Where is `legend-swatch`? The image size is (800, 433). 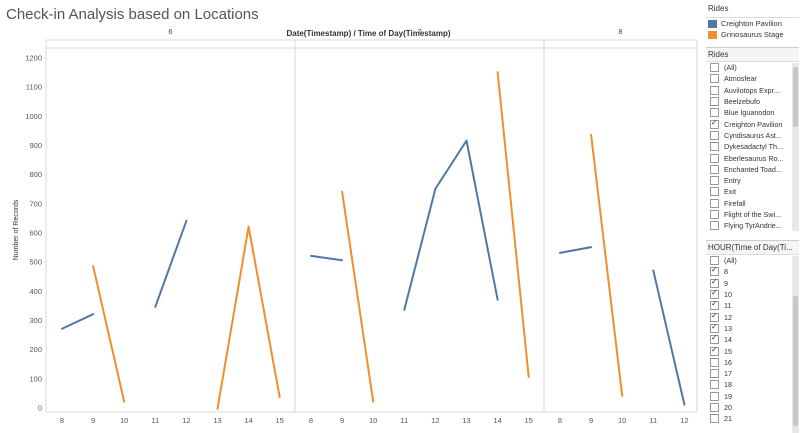
legend-swatch is located at coordinates (712, 23).